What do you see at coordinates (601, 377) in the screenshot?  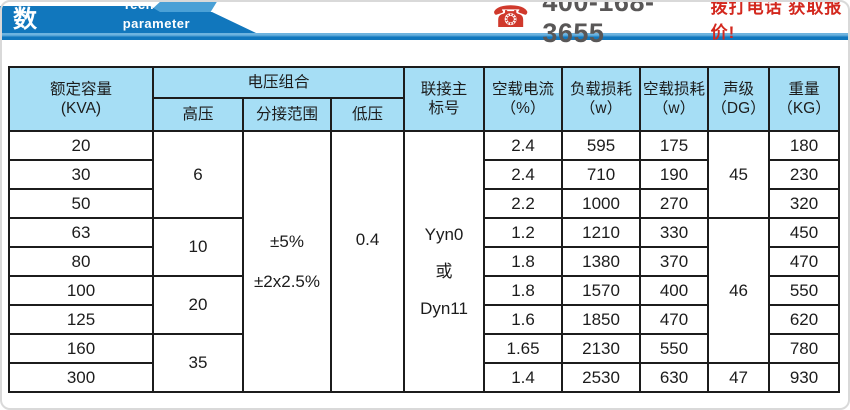 I see `load-loss-cell: 2530` at bounding box center [601, 377].